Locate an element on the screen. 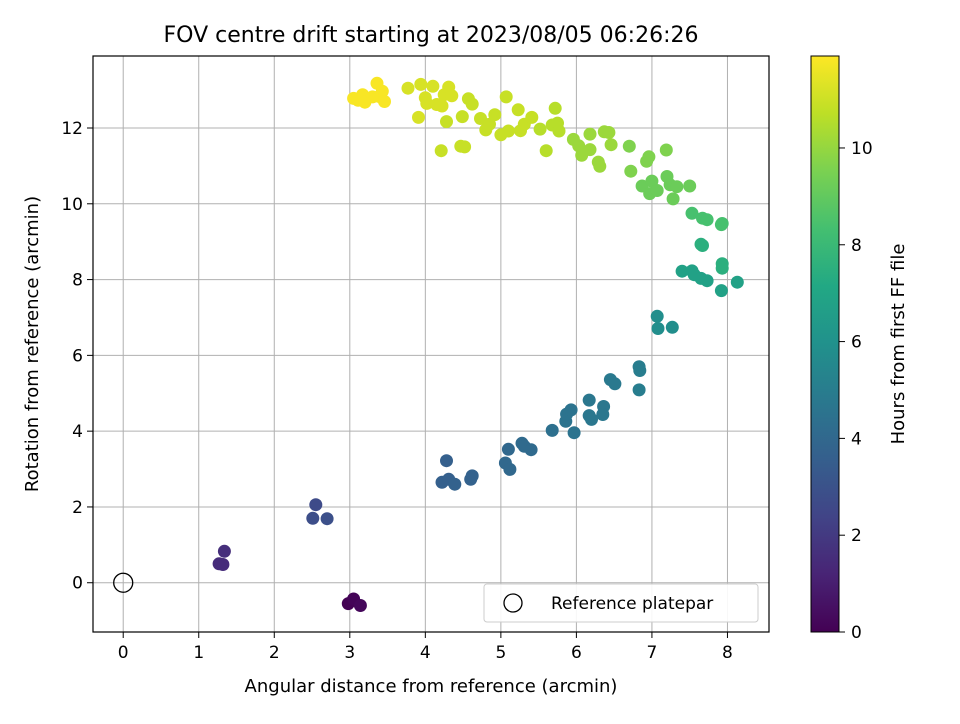 This screenshot has height=724, width=960. x-tick-label: 6 is located at coordinates (576, 653).